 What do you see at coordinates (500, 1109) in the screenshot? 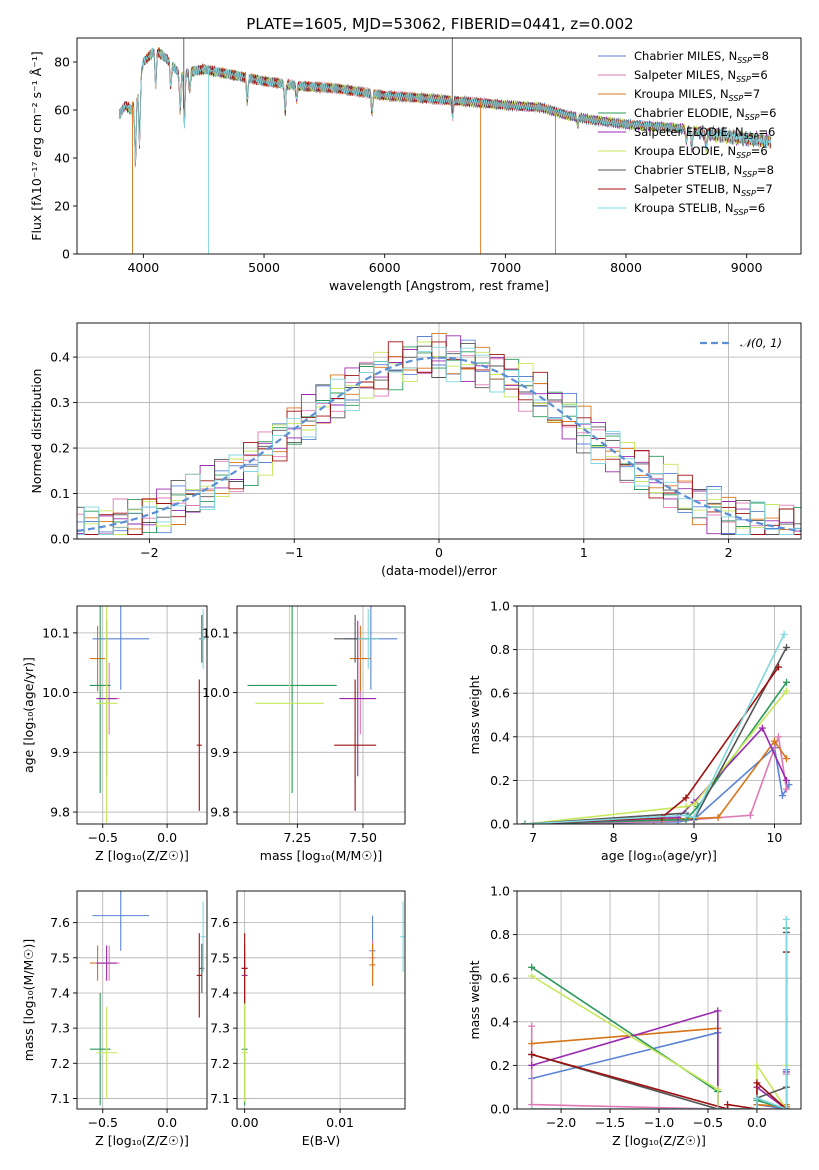
I see `mass_weight_vs_Z-ytick-label: 0.0` at bounding box center [500, 1109].